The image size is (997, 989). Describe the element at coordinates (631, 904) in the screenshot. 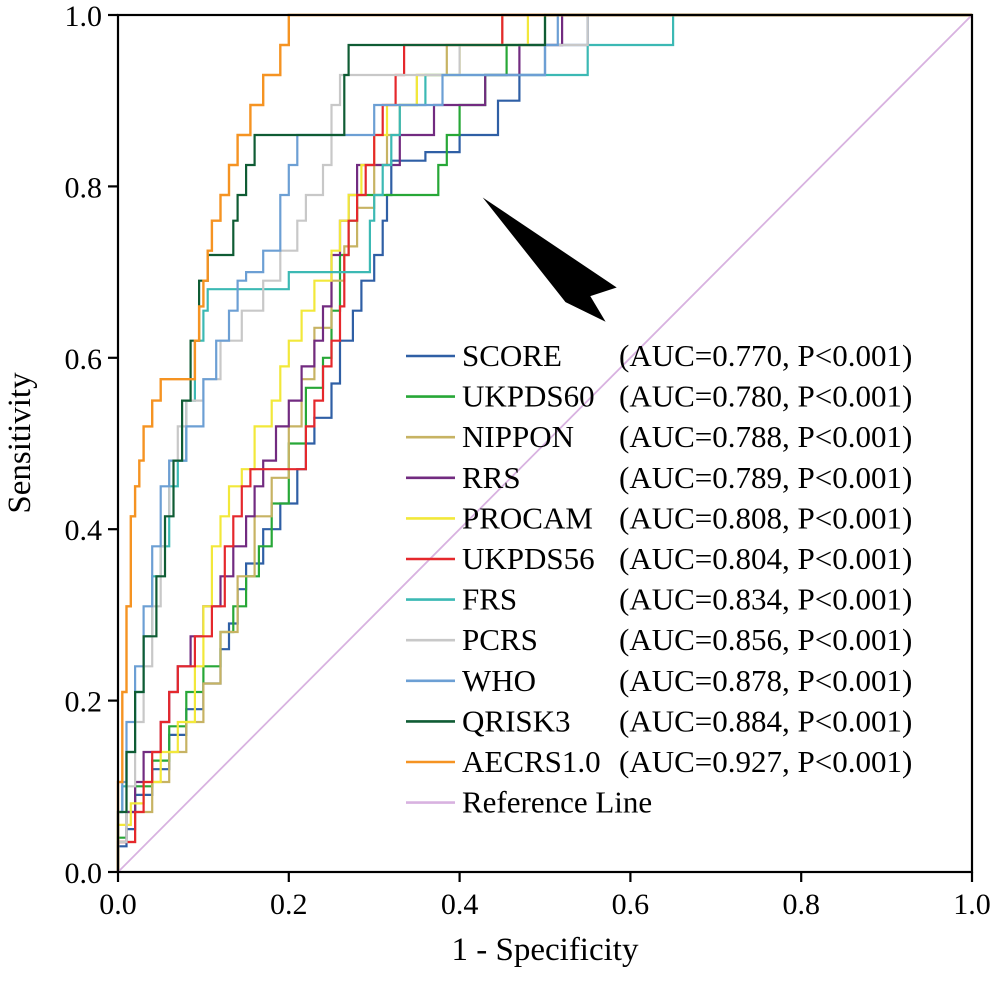

I see `x-tick-label: 0.6` at that location.